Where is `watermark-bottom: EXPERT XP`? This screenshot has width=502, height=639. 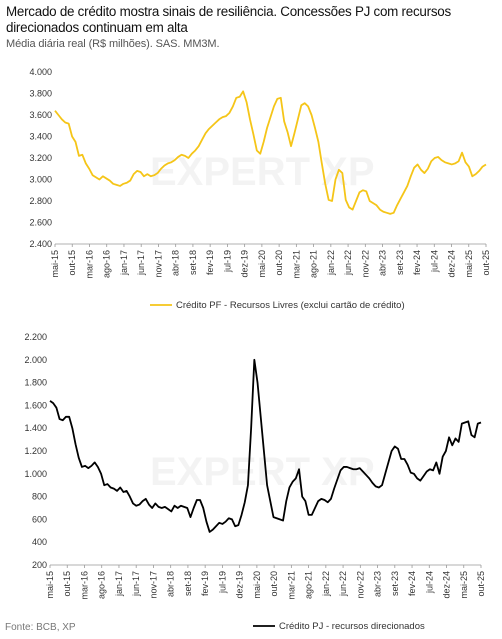
watermark-bottom: EXPERT XP is located at coordinates (262, 472).